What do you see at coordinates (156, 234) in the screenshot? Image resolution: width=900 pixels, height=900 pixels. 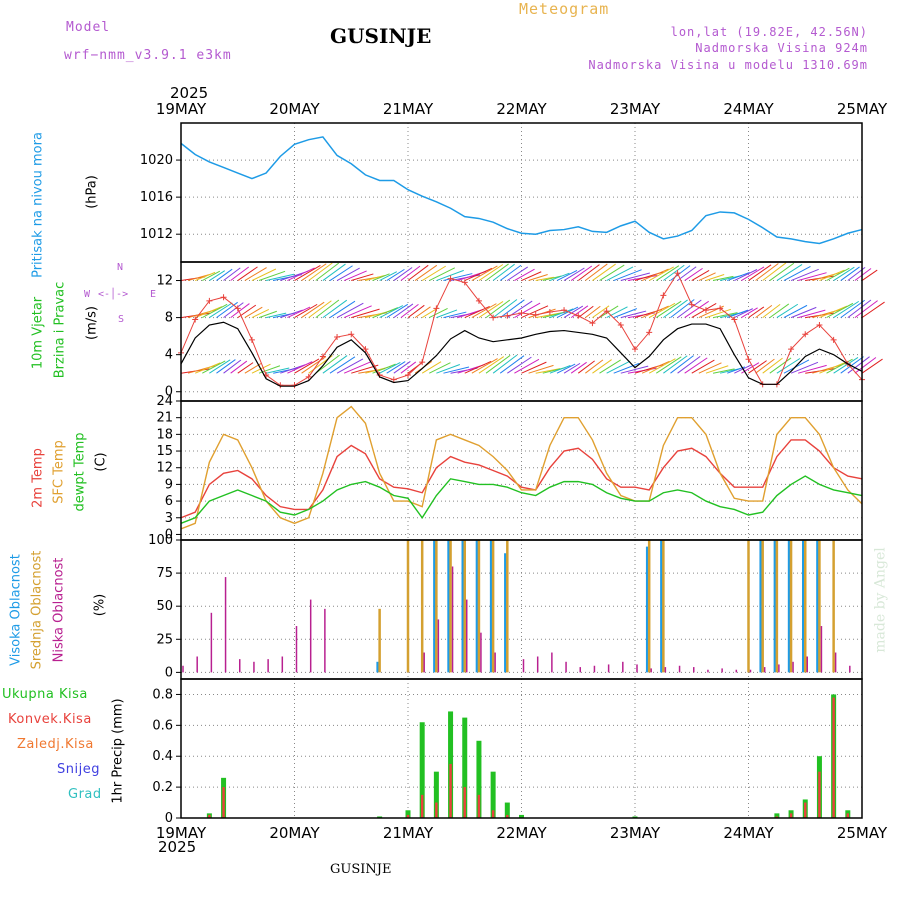 I see `y-tick-label: 1012` at bounding box center [156, 234].